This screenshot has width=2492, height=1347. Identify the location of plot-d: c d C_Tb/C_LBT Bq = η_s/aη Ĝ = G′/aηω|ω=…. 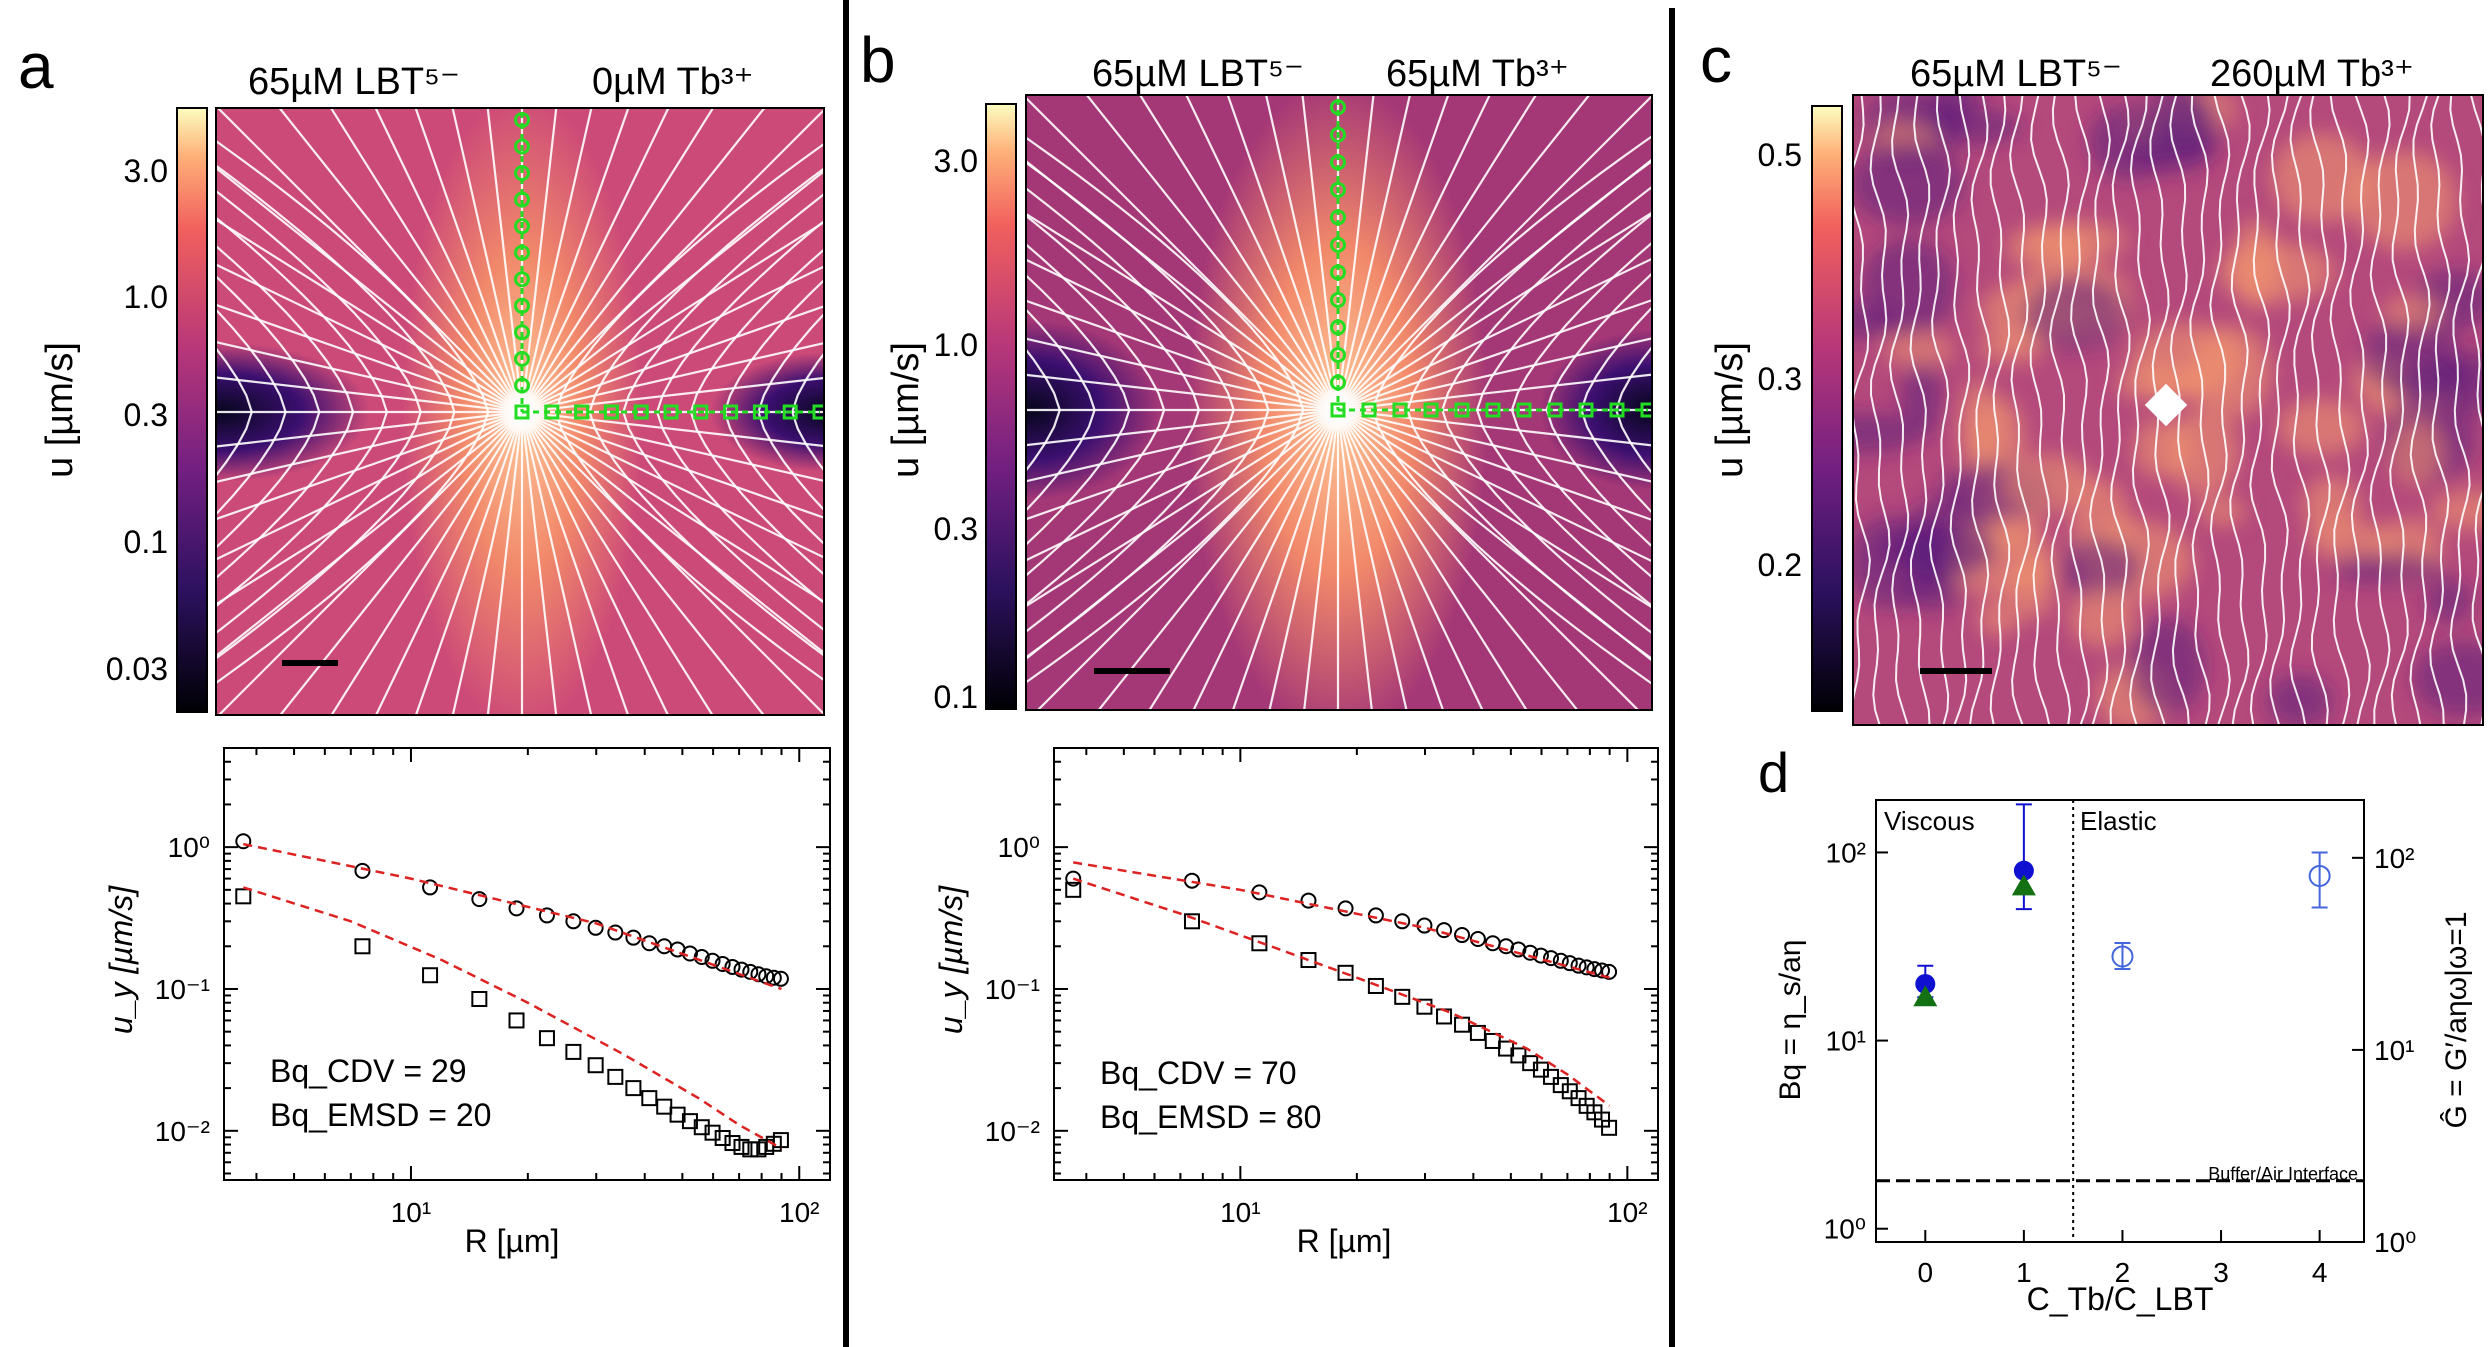
(2115, 1029).